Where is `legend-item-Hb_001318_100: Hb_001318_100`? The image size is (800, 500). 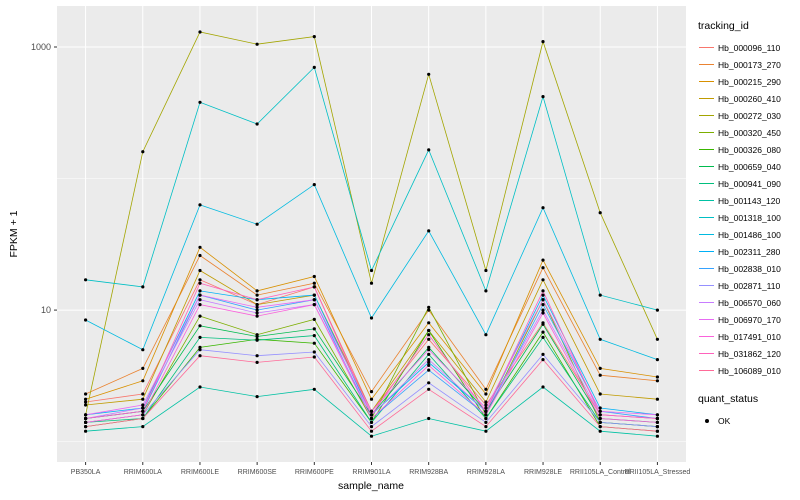
legend-item-Hb_001318_100: Hb_001318_100 is located at coordinates (748, 217).